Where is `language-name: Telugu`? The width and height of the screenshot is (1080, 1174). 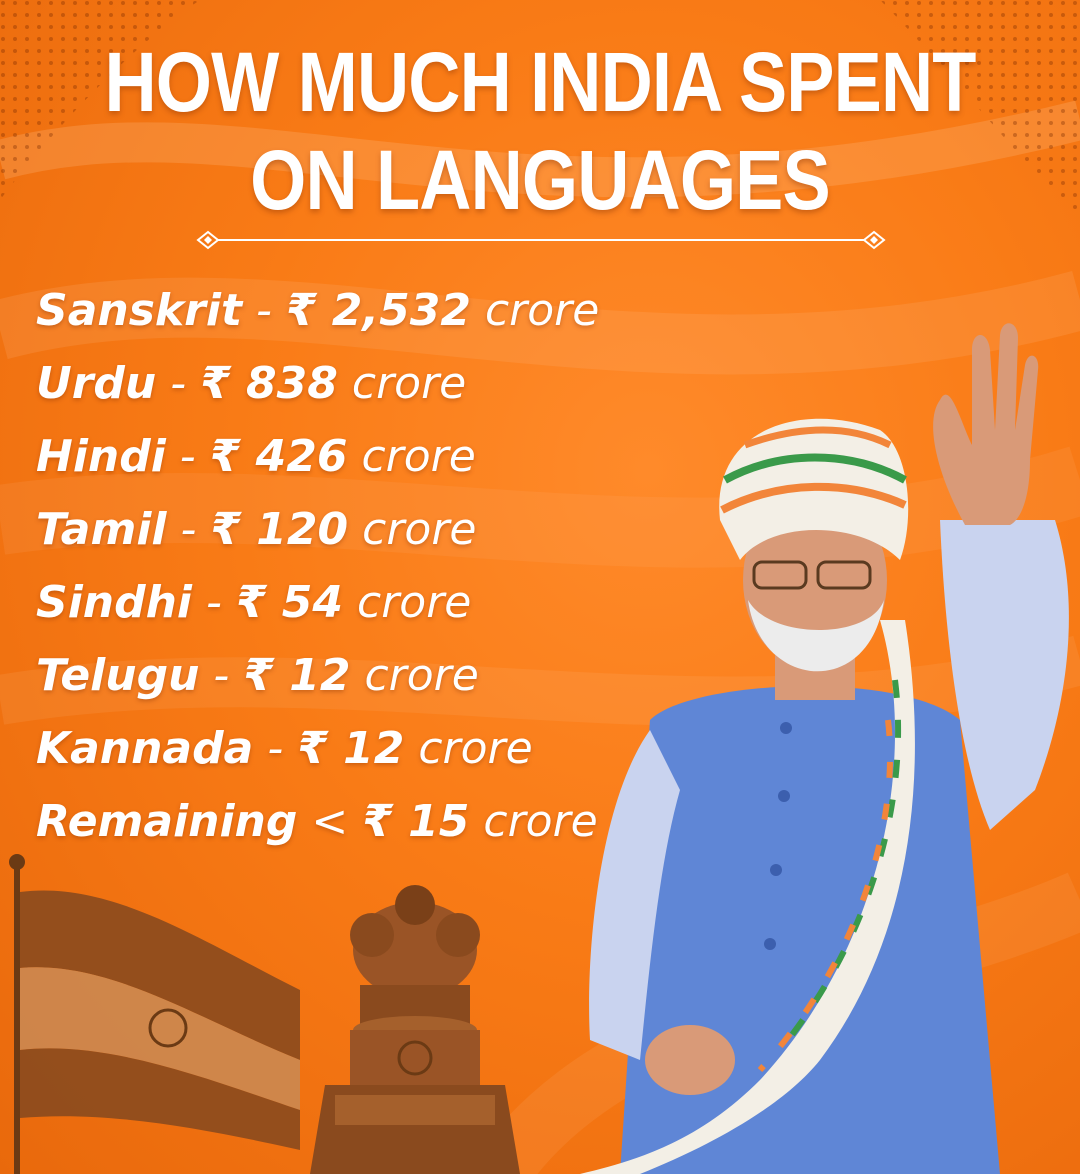 language-name: Telugu is located at coordinates (118, 675).